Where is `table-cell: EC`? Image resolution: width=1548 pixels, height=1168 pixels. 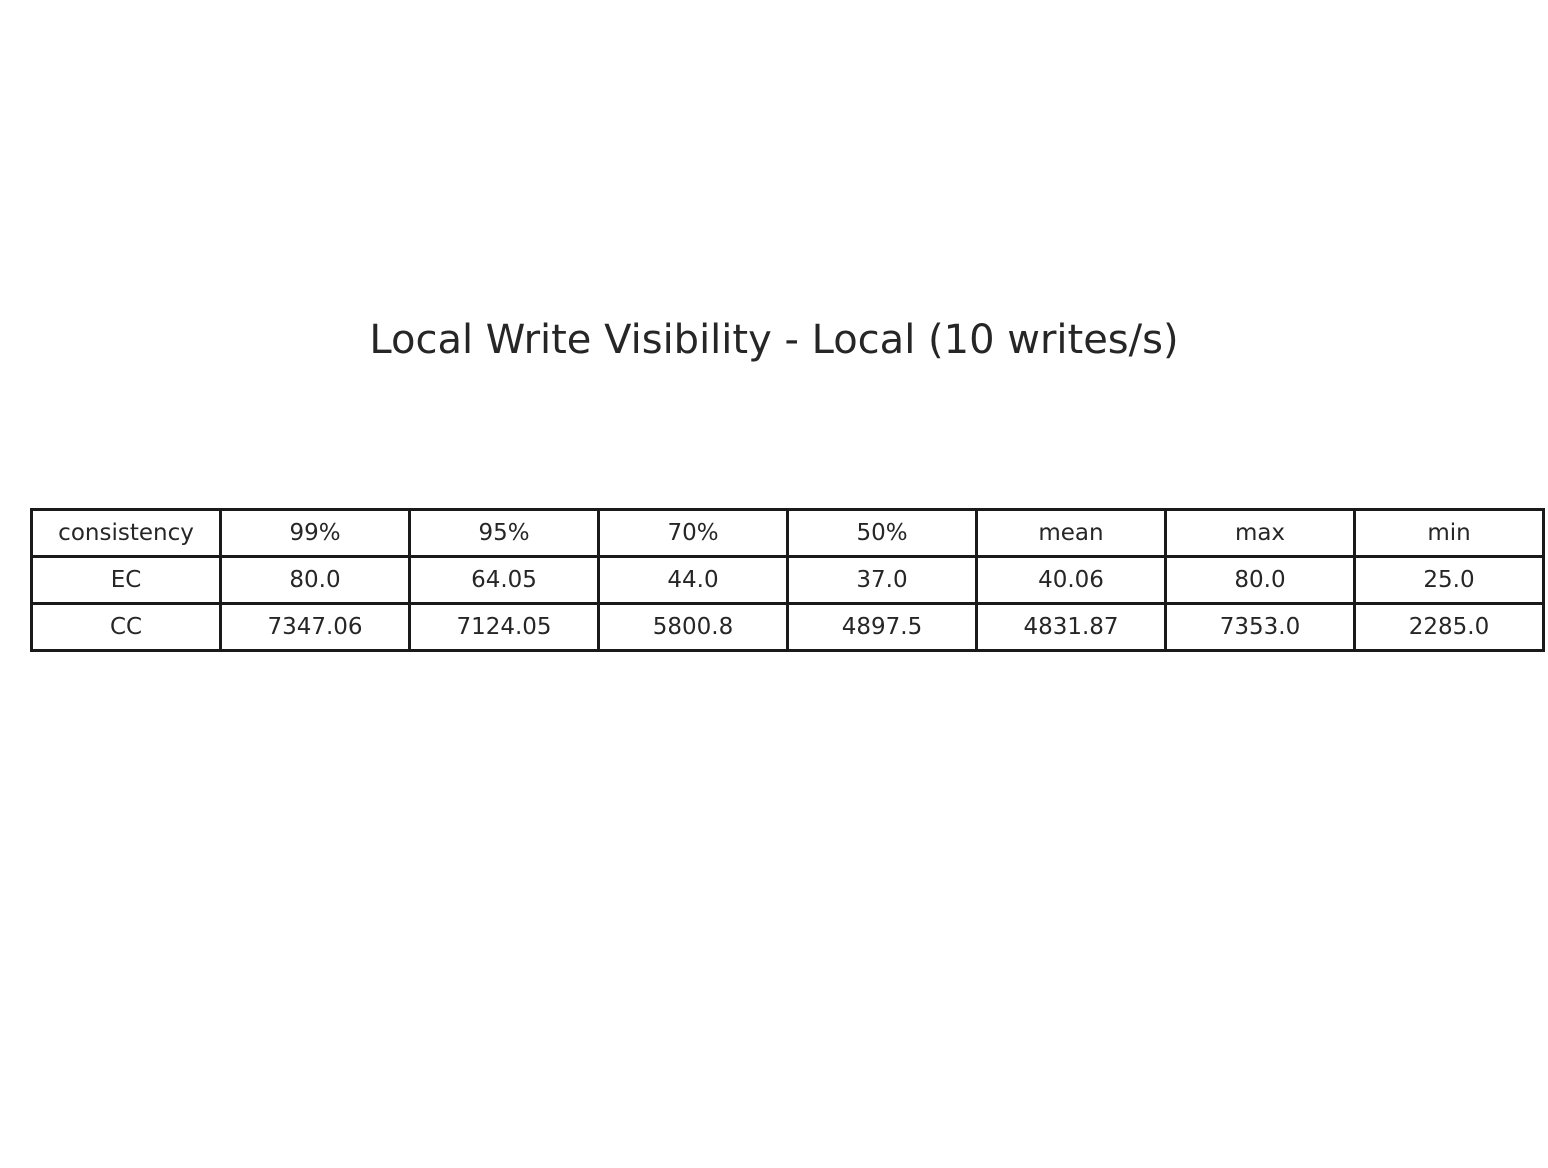
table-cell: EC is located at coordinates (126, 580).